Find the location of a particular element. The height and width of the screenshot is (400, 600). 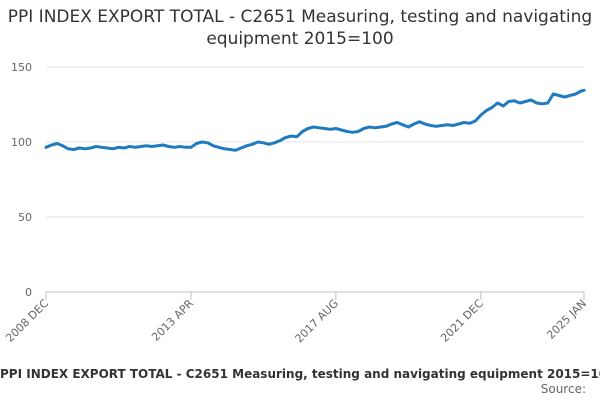

source-label: Source: is located at coordinates (563, 389).